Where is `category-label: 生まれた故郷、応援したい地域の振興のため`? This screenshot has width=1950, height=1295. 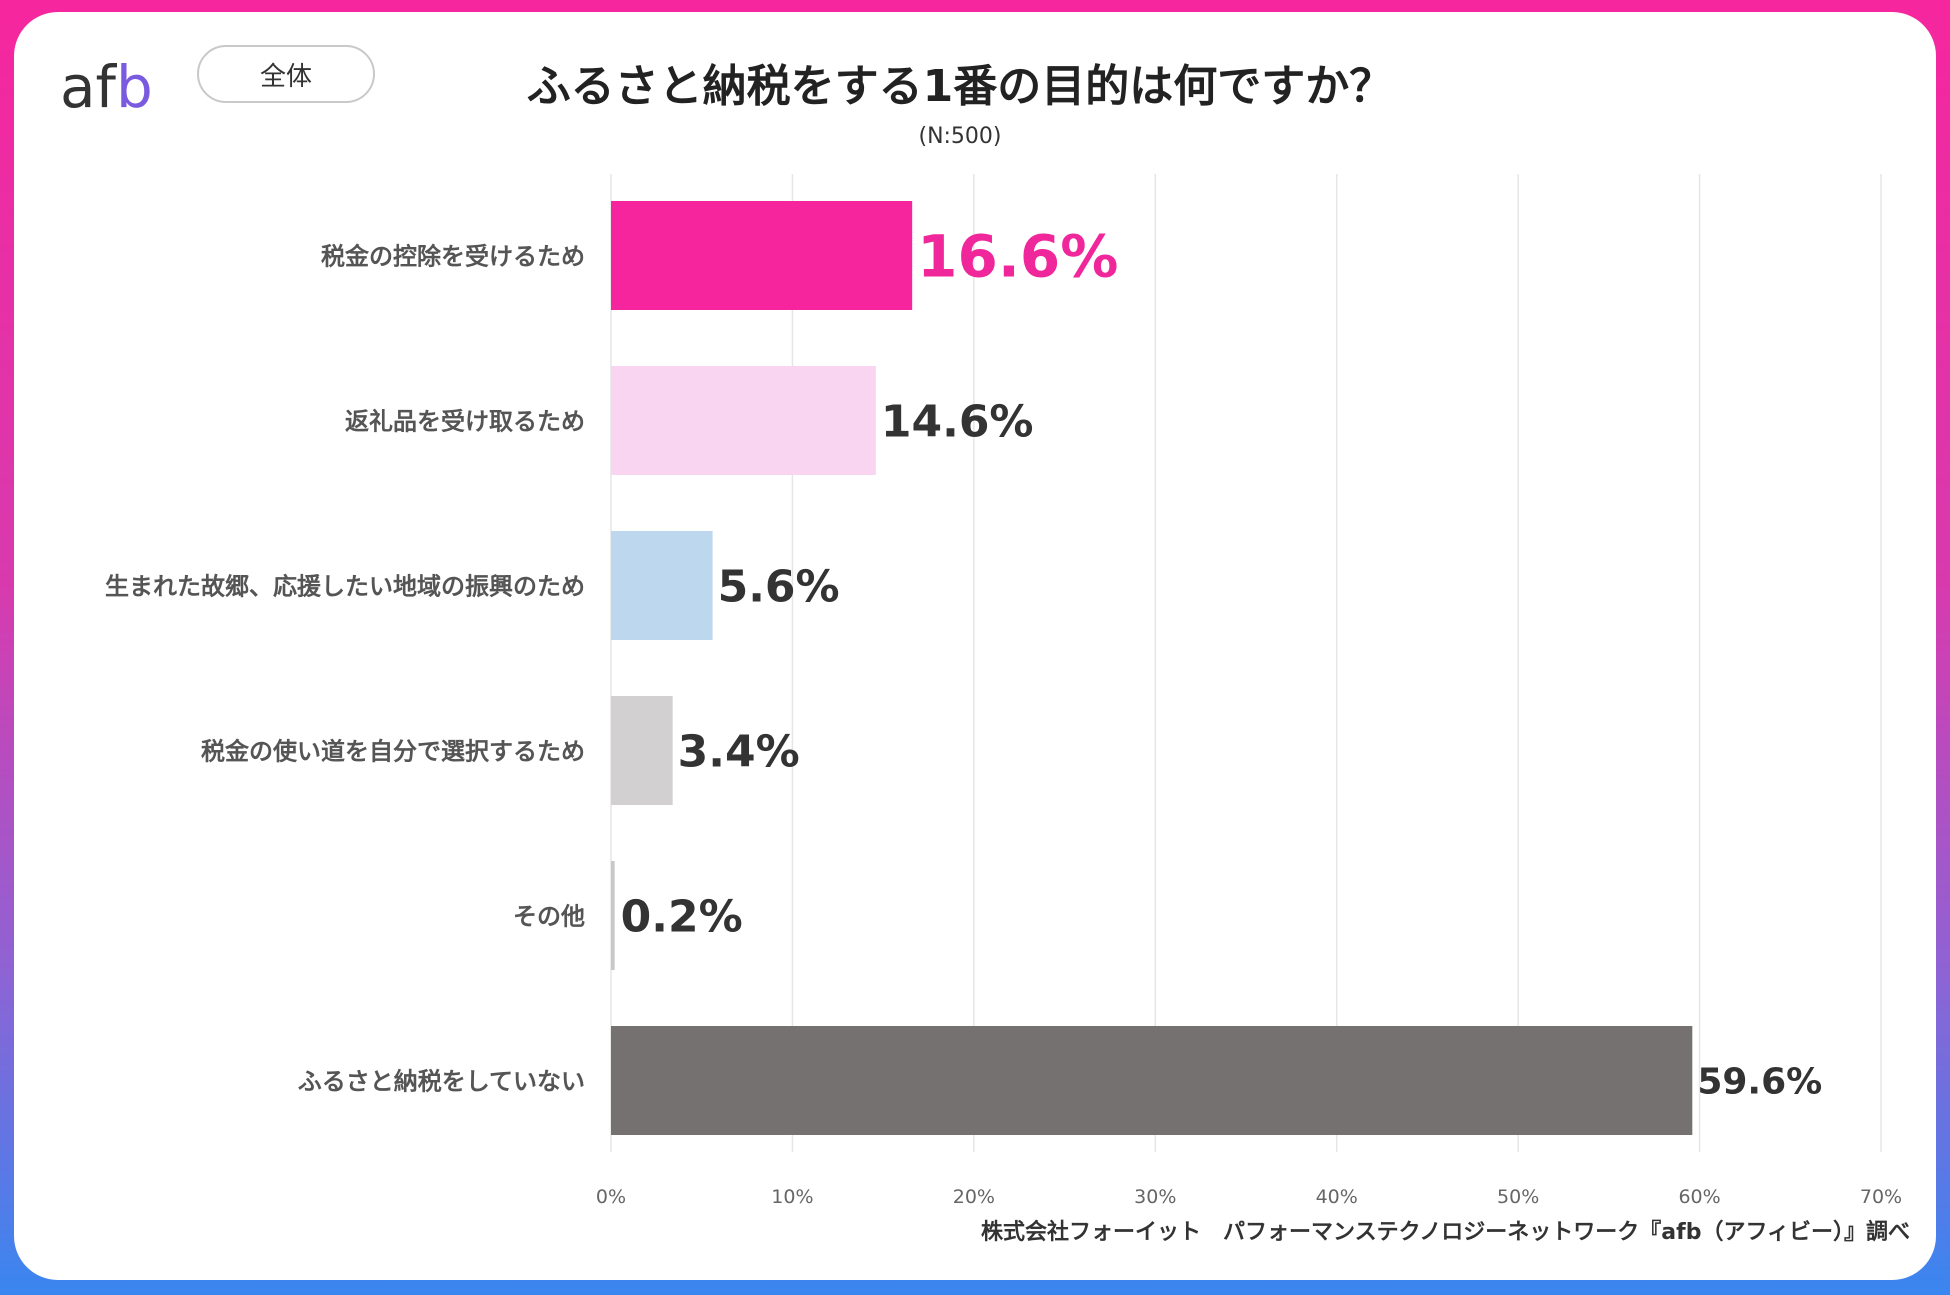 category-label: 生まれた故郷、応援したい地域の振興のため is located at coordinates (345, 587).